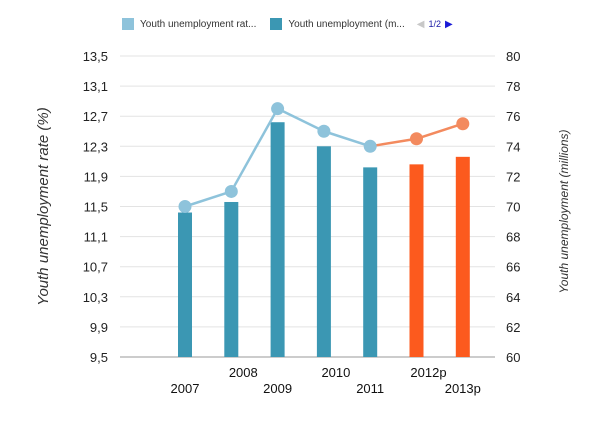  I want to click on triangle-left-icon: ◀, so click(420, 24).